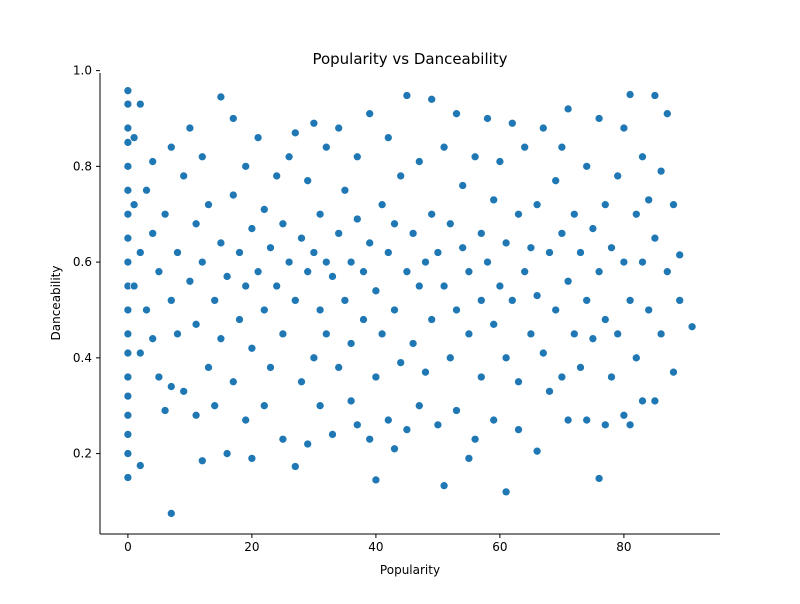 The height and width of the screenshot is (604, 800). Describe the element at coordinates (409, 59) in the screenshot. I see `chart-title: Popularity vs Danceability` at that location.